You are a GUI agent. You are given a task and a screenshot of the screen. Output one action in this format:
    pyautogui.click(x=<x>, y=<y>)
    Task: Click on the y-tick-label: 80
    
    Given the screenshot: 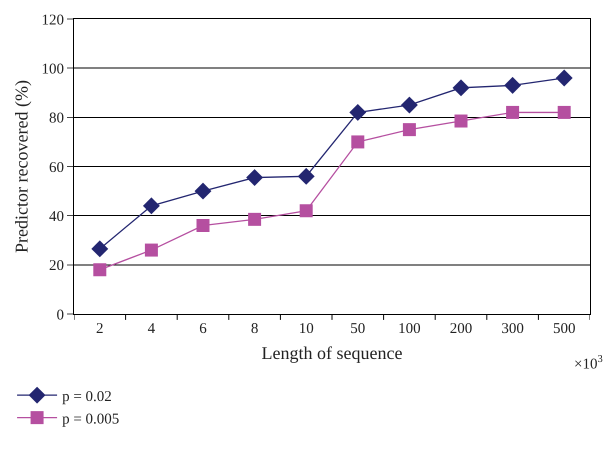 What is the action you would take?
    pyautogui.click(x=56, y=118)
    